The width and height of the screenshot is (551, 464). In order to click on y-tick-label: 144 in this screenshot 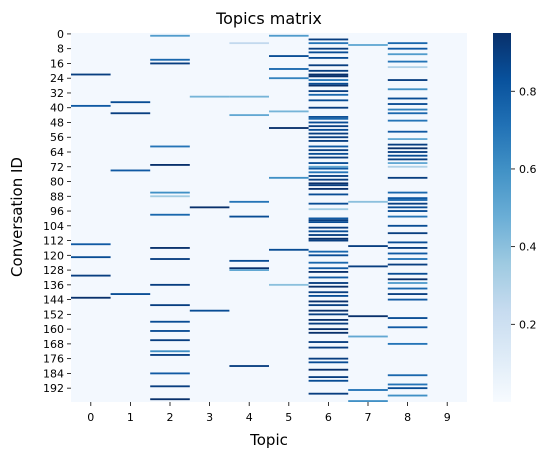, I will do `click(53, 300)`.